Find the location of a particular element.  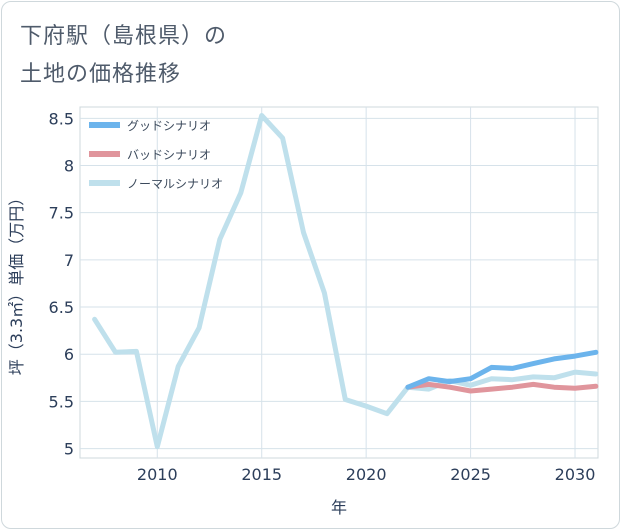

legend-item-0: グッドシナリオ is located at coordinates (150, 126).